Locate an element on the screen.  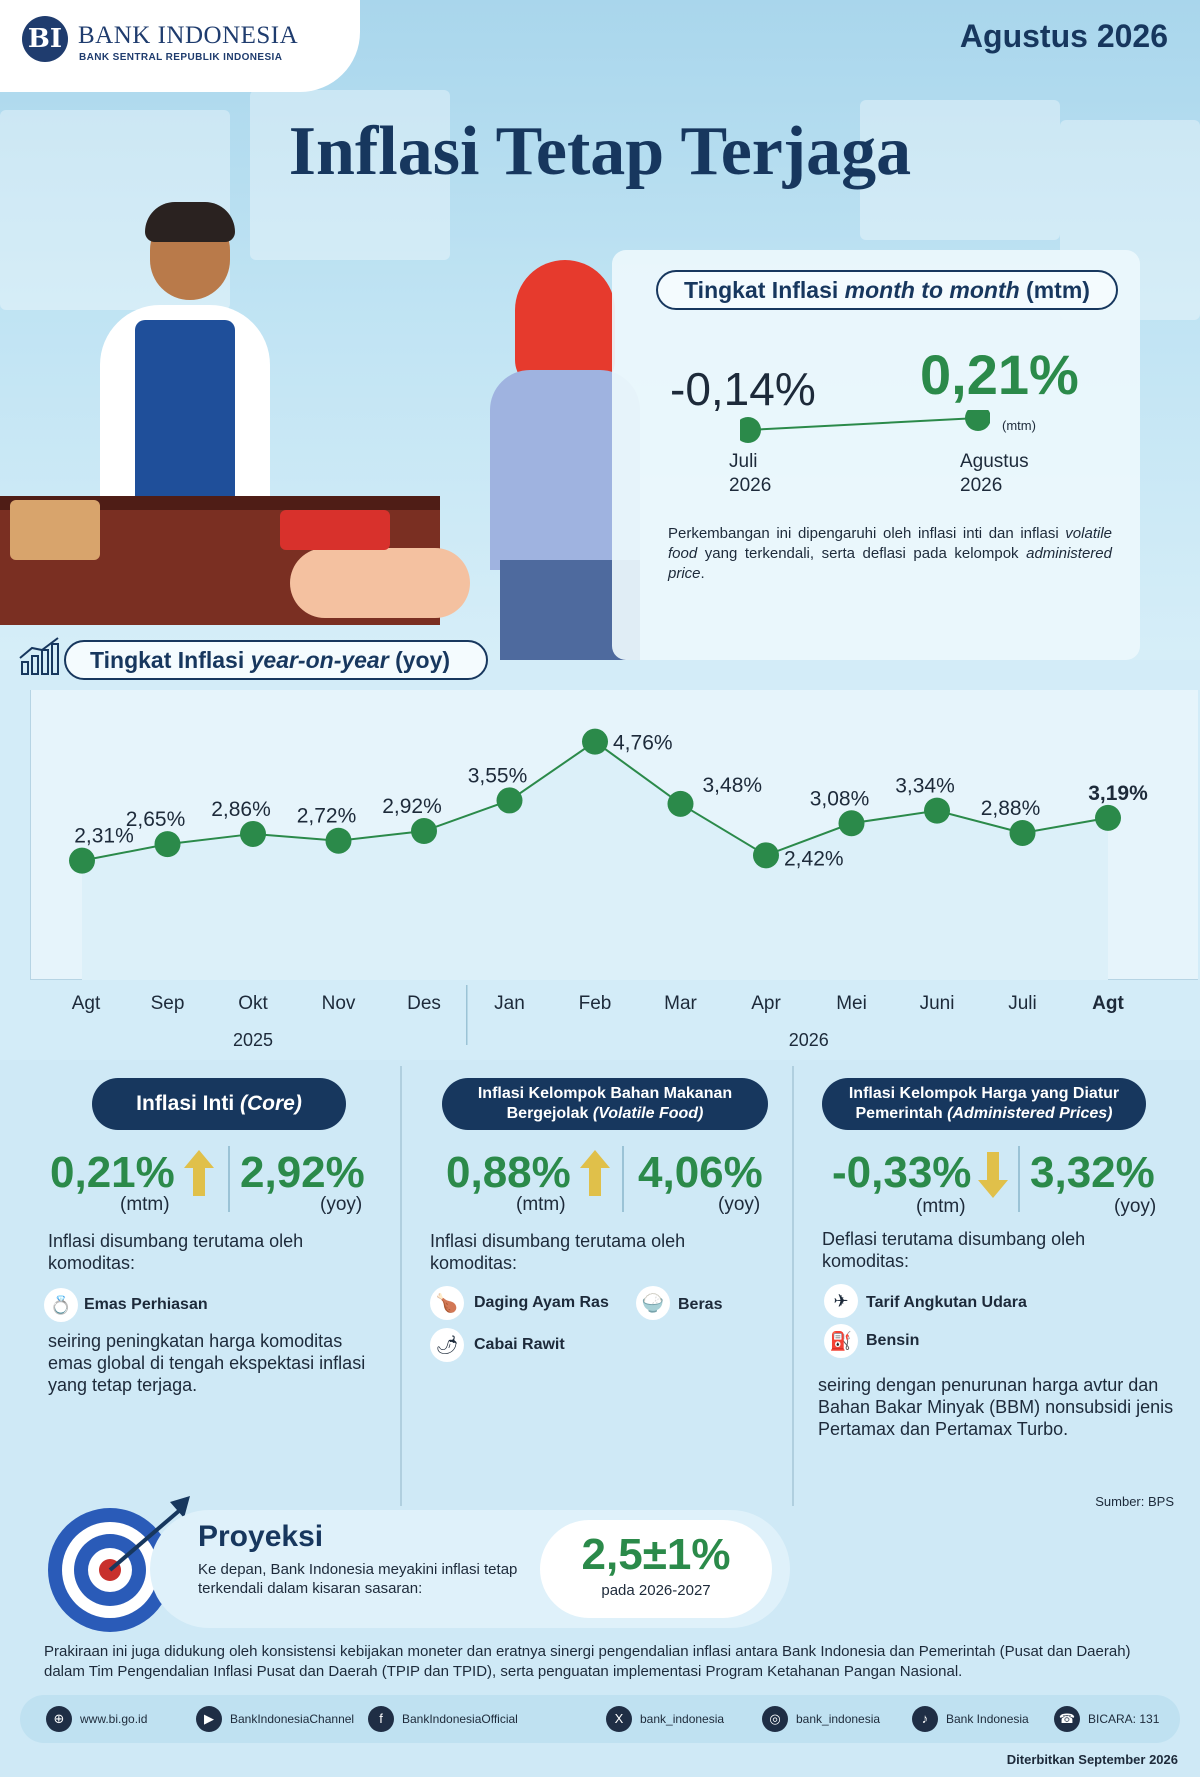
mtm-cur-unit: (mtm) is located at coordinates (1019, 425).